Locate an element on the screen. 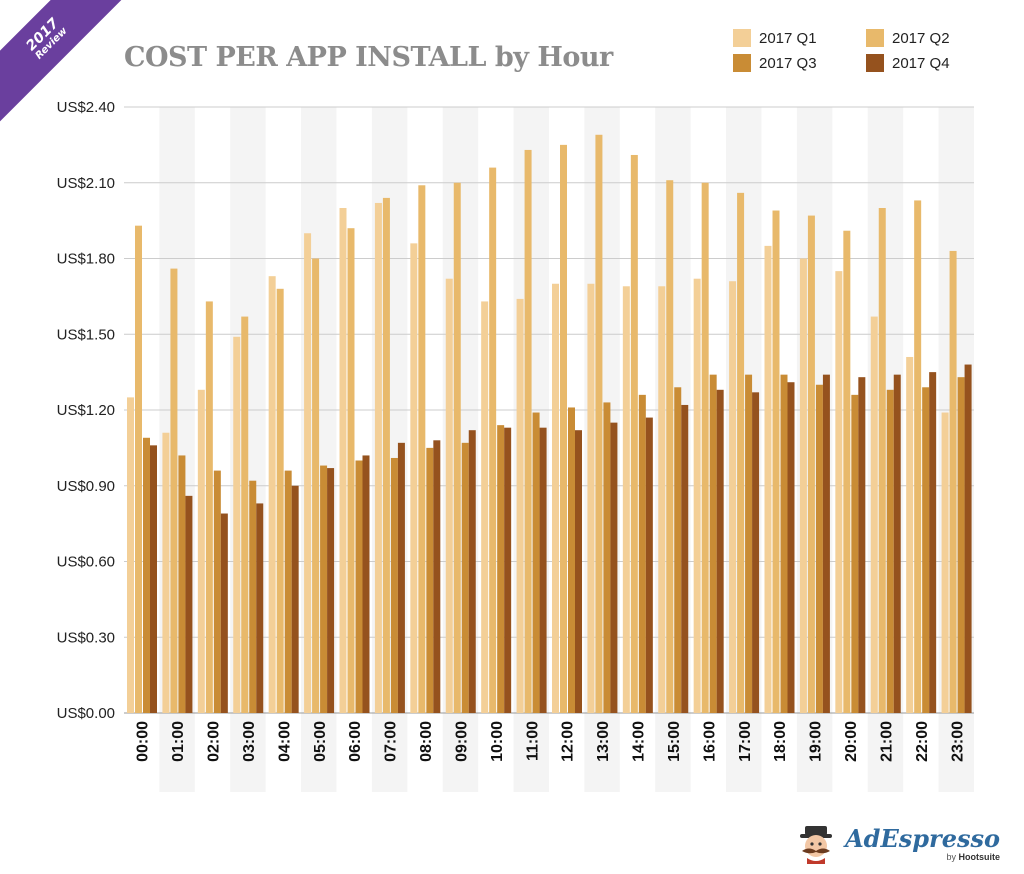 Image resolution: width=1024 pixels, height=874 pixels. y-tick-label: US$2.40 is located at coordinates (86, 107).